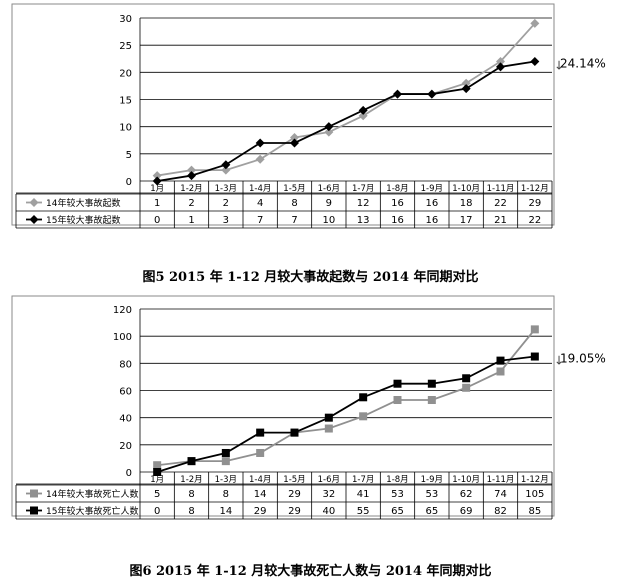 This screenshot has width=621, height=582. Describe the element at coordinates (328, 511) in the screenshot. I see `table-value: 40` at that location.